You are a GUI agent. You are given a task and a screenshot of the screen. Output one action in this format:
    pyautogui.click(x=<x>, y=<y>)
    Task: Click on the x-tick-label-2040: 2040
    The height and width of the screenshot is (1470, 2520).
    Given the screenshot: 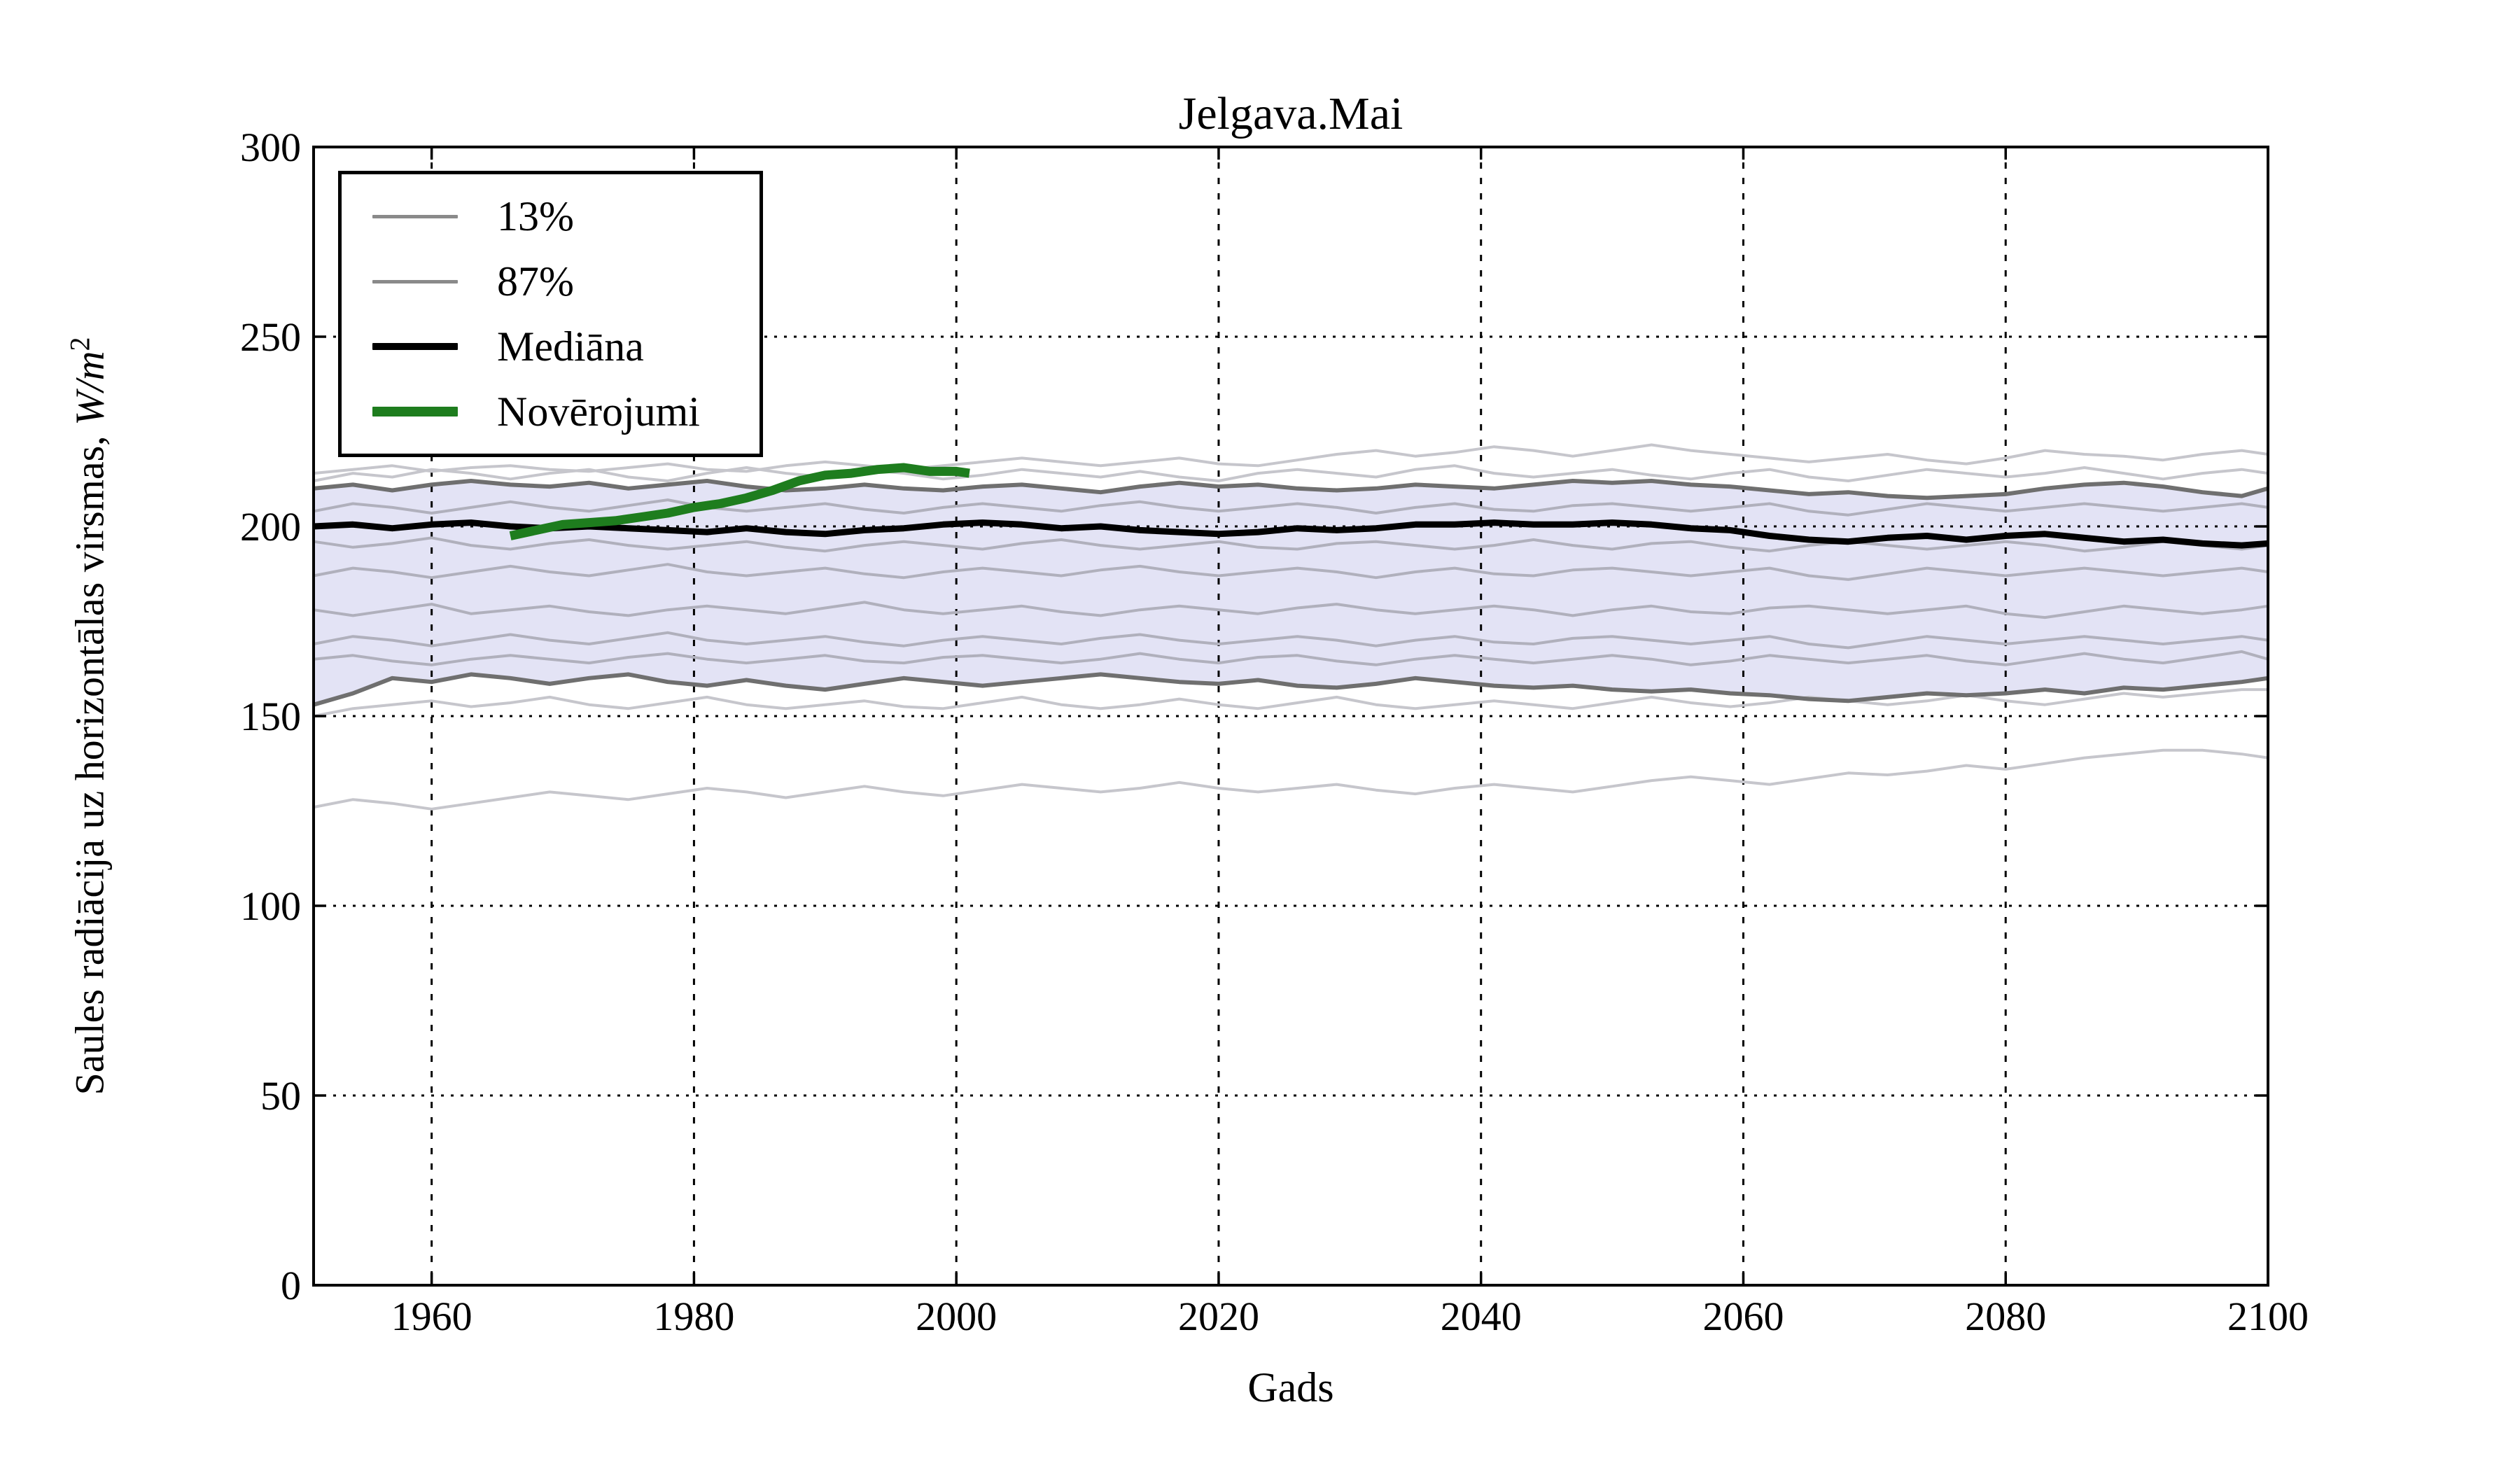 What is the action you would take?
    pyautogui.click(x=1481, y=1316)
    